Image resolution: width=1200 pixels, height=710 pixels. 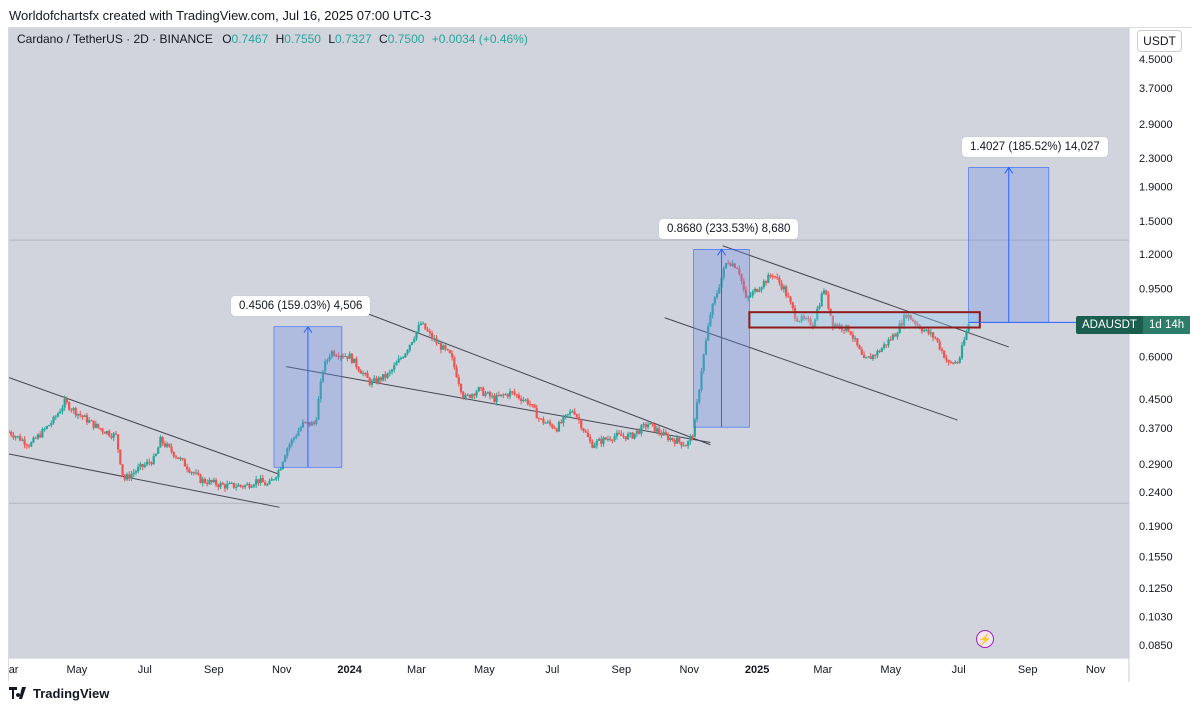 I want to click on y-tick-label: 3.7000, so click(x=1156, y=89).